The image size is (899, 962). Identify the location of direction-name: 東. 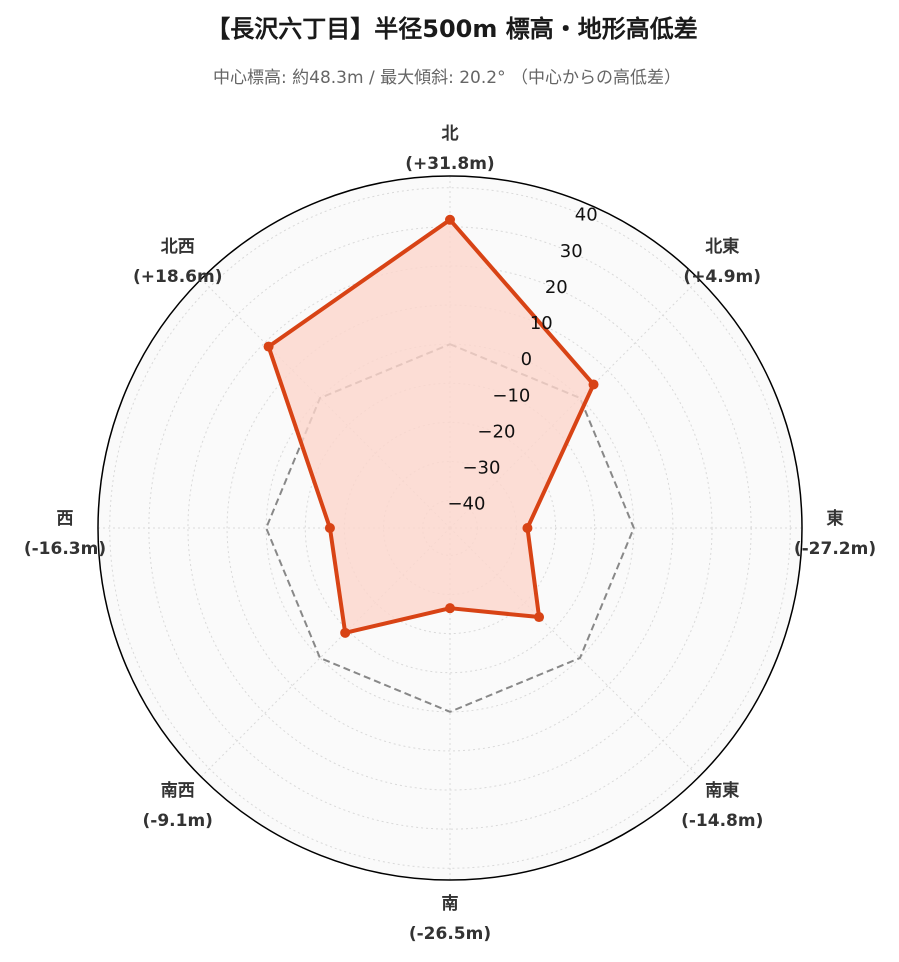
(835, 518).